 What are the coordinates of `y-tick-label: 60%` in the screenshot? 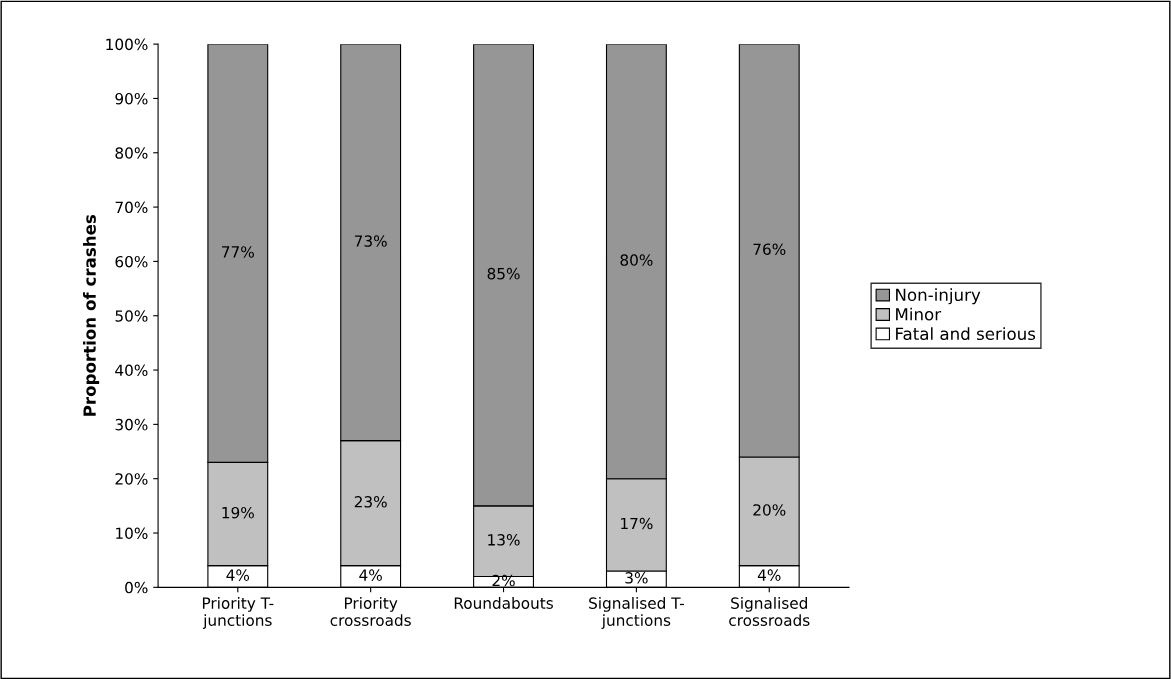 It's located at (131, 261).